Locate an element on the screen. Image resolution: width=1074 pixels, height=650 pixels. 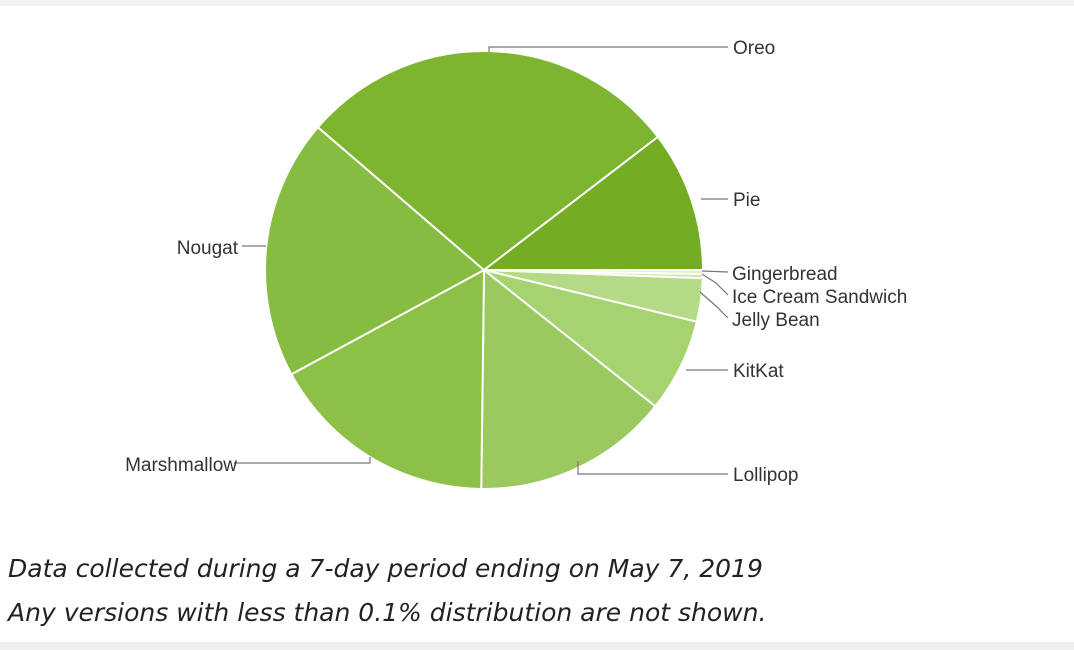
pie-slice-pie is located at coordinates (593, 203).